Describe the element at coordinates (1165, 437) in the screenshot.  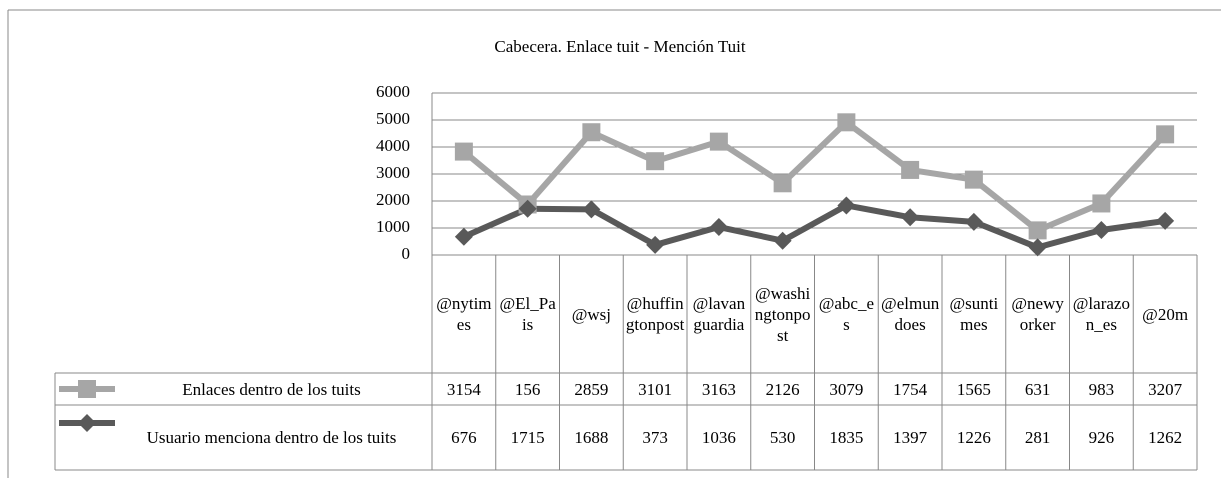
I see `table-value: 1262` at that location.